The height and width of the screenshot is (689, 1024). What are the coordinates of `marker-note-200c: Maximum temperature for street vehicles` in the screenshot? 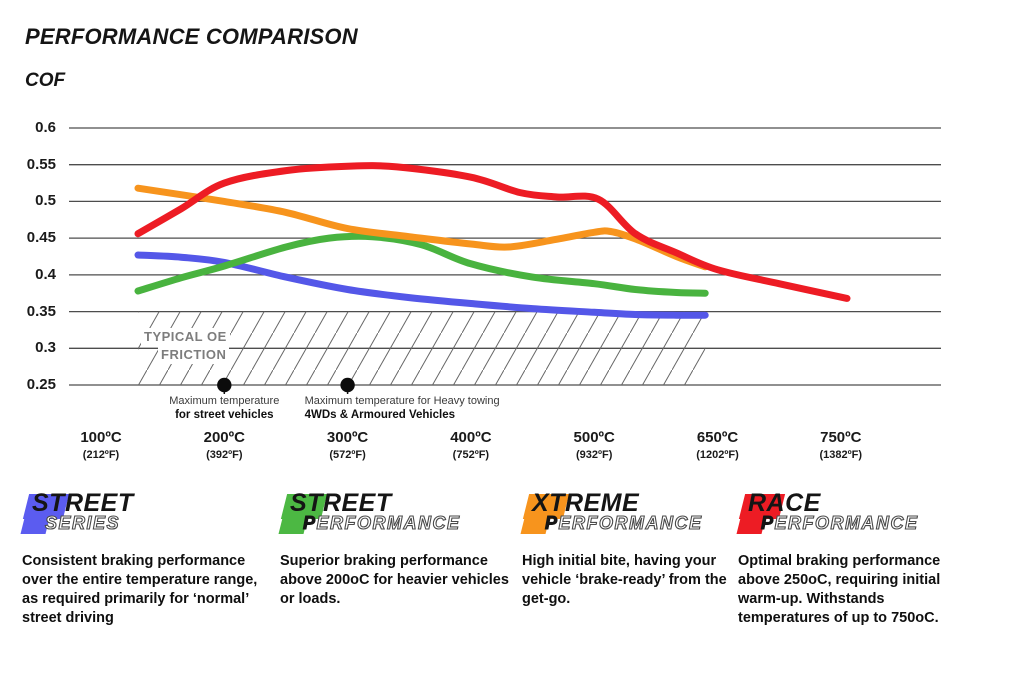 It's located at (224, 408).